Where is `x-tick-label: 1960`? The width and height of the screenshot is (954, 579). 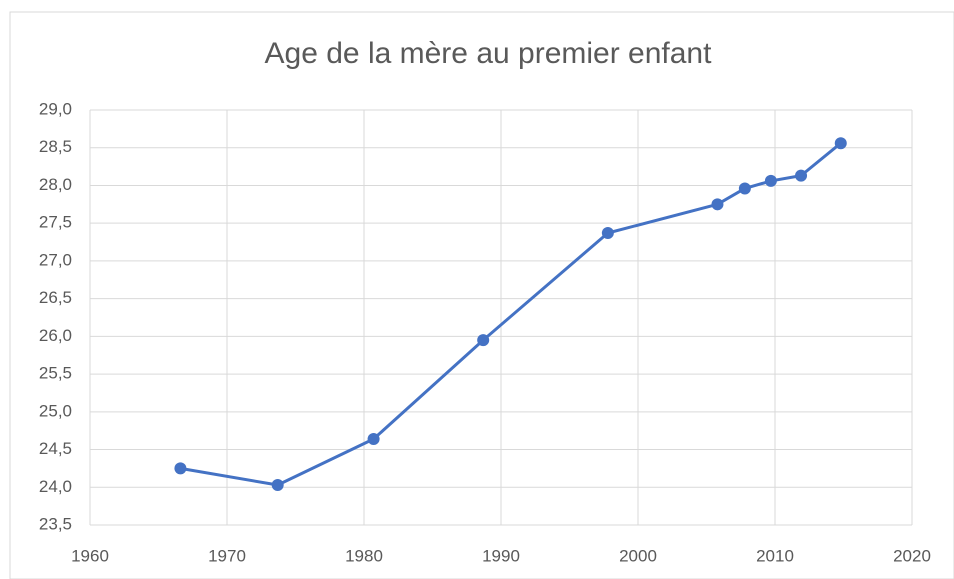
x-tick-label: 1960 is located at coordinates (90, 555).